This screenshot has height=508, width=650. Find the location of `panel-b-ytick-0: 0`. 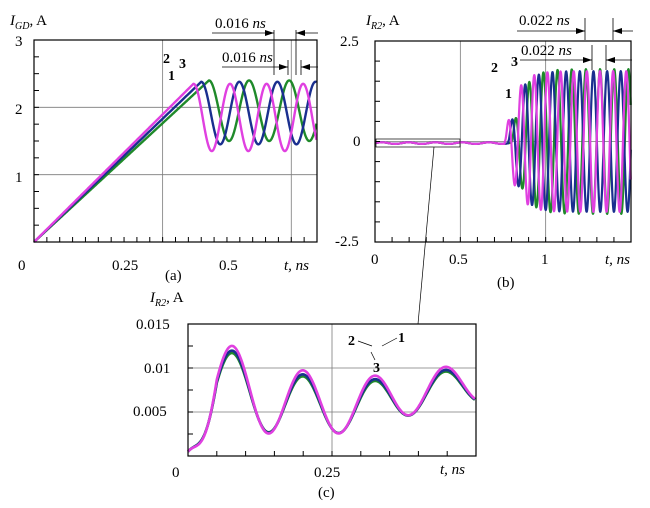

panel-b-ytick-0: 0 is located at coordinates (357, 142).